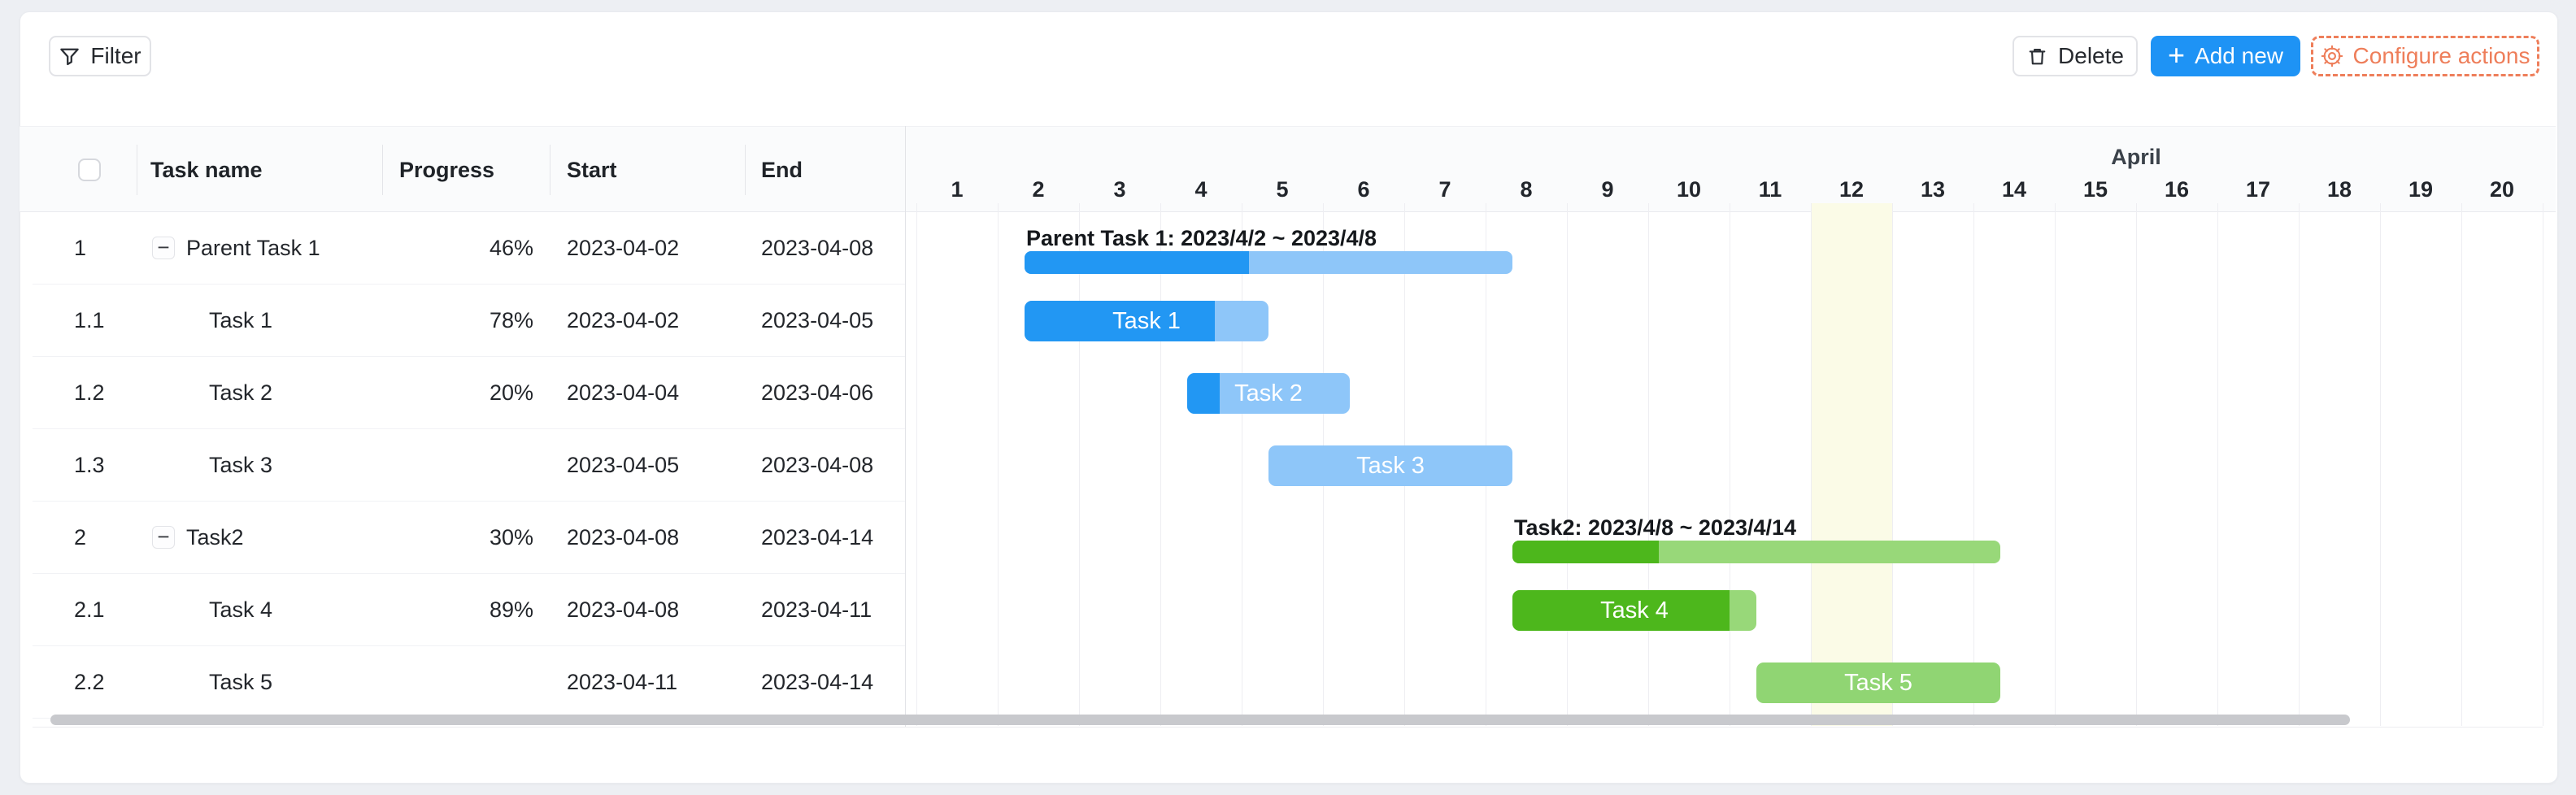 The image size is (2576, 795). Describe the element at coordinates (906, 426) in the screenshot. I see `table-gantt-divider` at that location.